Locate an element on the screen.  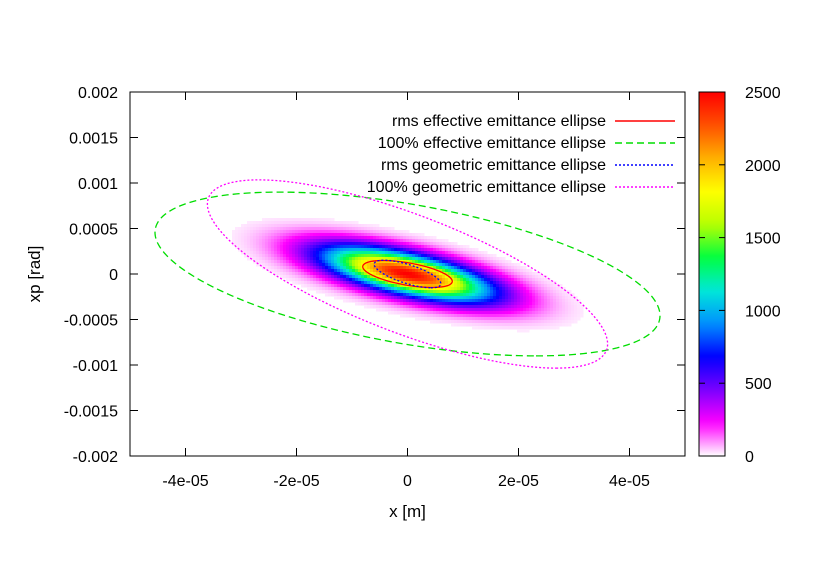
colorbar-tick-label: 500 is located at coordinates (758, 384).